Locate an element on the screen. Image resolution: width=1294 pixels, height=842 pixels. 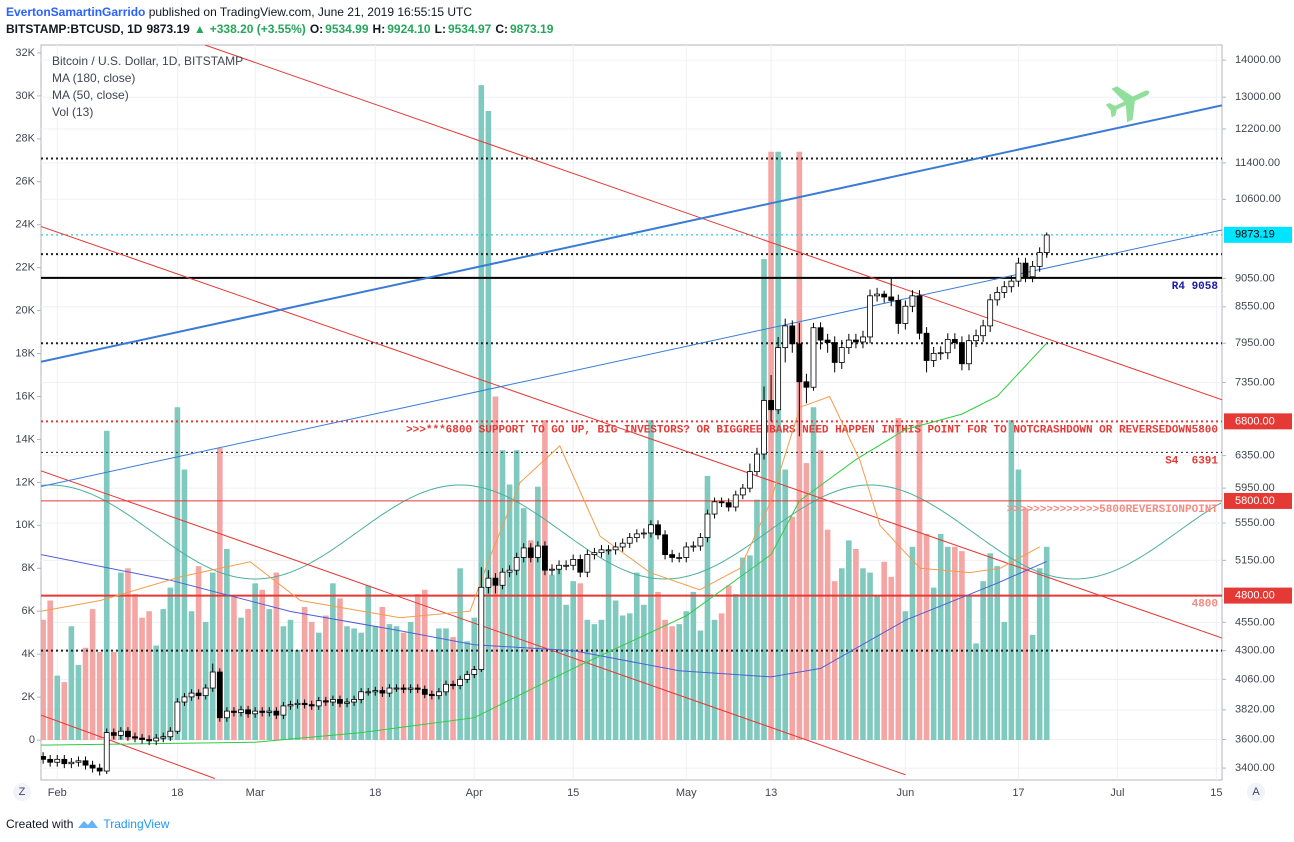
y2-tick-label: 11400.00 is located at coordinates (1257, 163).